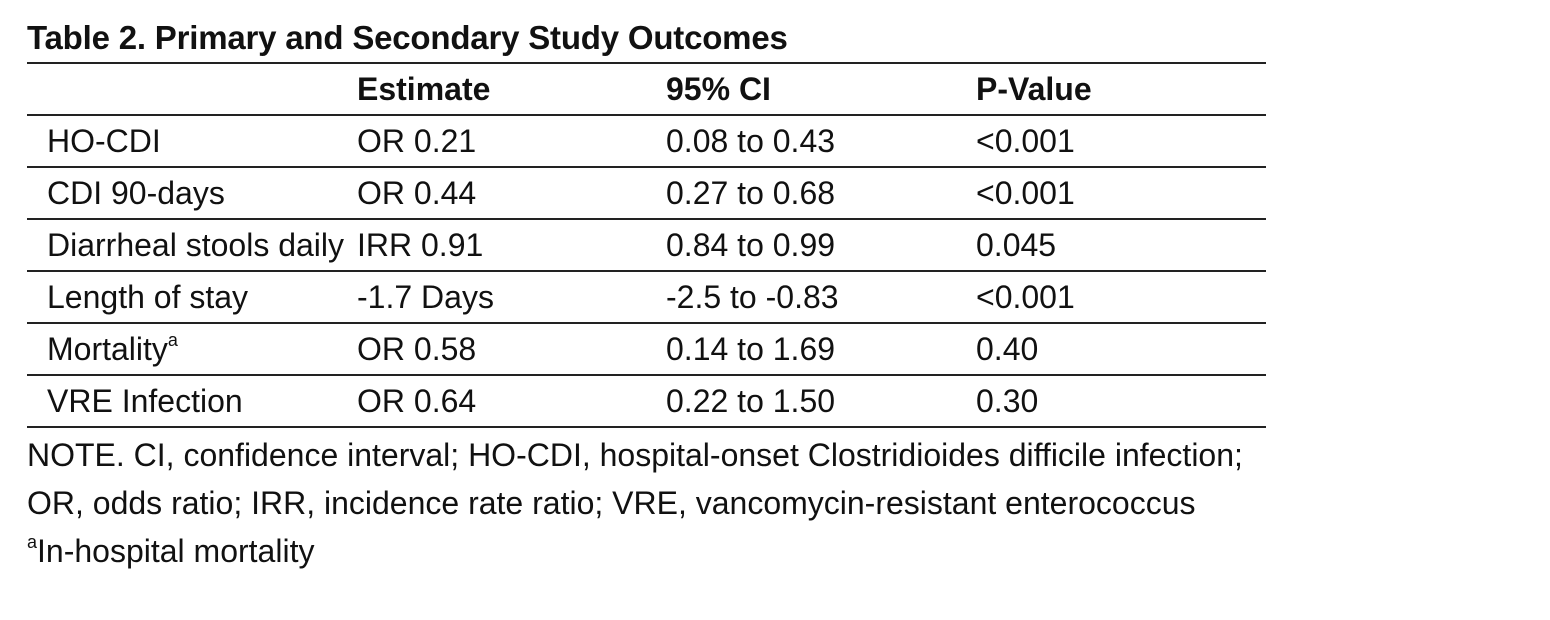  What do you see at coordinates (646, 141) in the screenshot?
I see `table-row: HO-CDI OR 0.21 0.08 to 0.43 <0.001` at bounding box center [646, 141].